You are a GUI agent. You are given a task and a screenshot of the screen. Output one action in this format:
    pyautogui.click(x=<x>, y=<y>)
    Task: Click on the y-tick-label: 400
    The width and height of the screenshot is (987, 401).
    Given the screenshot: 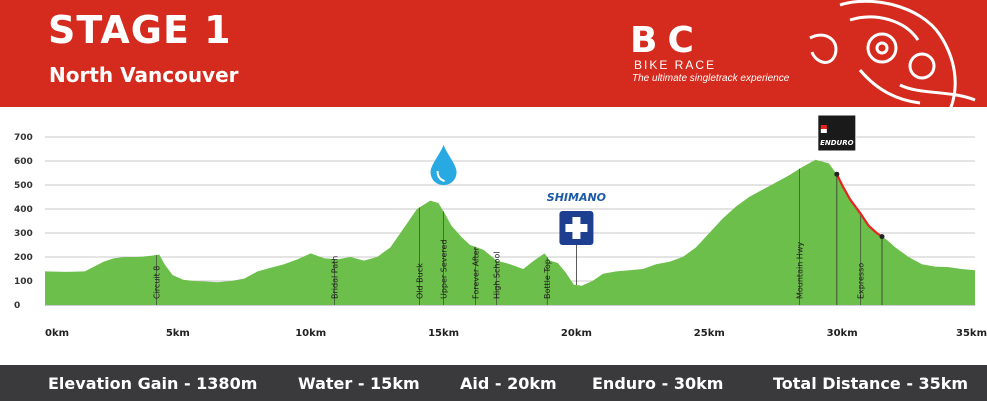 What is the action you would take?
    pyautogui.click(x=23, y=210)
    